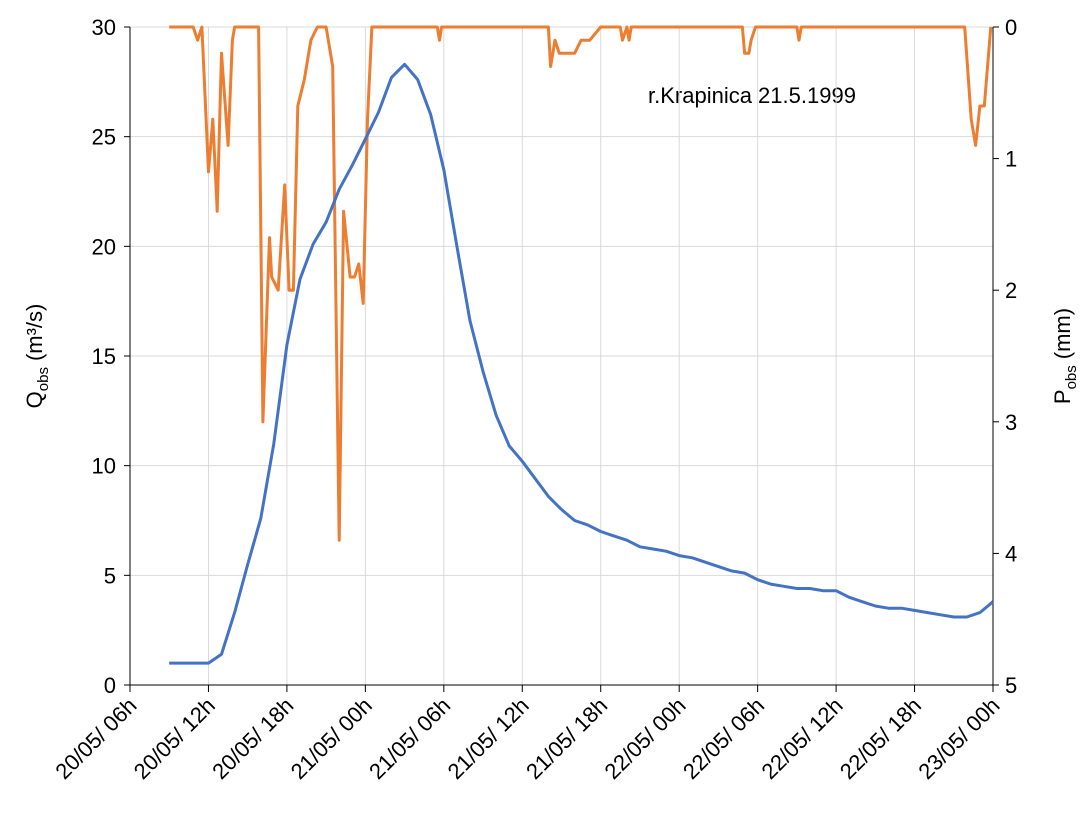 The width and height of the screenshot is (1088, 829). Describe the element at coordinates (723, 738) in the screenshot. I see `x-tick-label: 22/05/ 06h` at that location.